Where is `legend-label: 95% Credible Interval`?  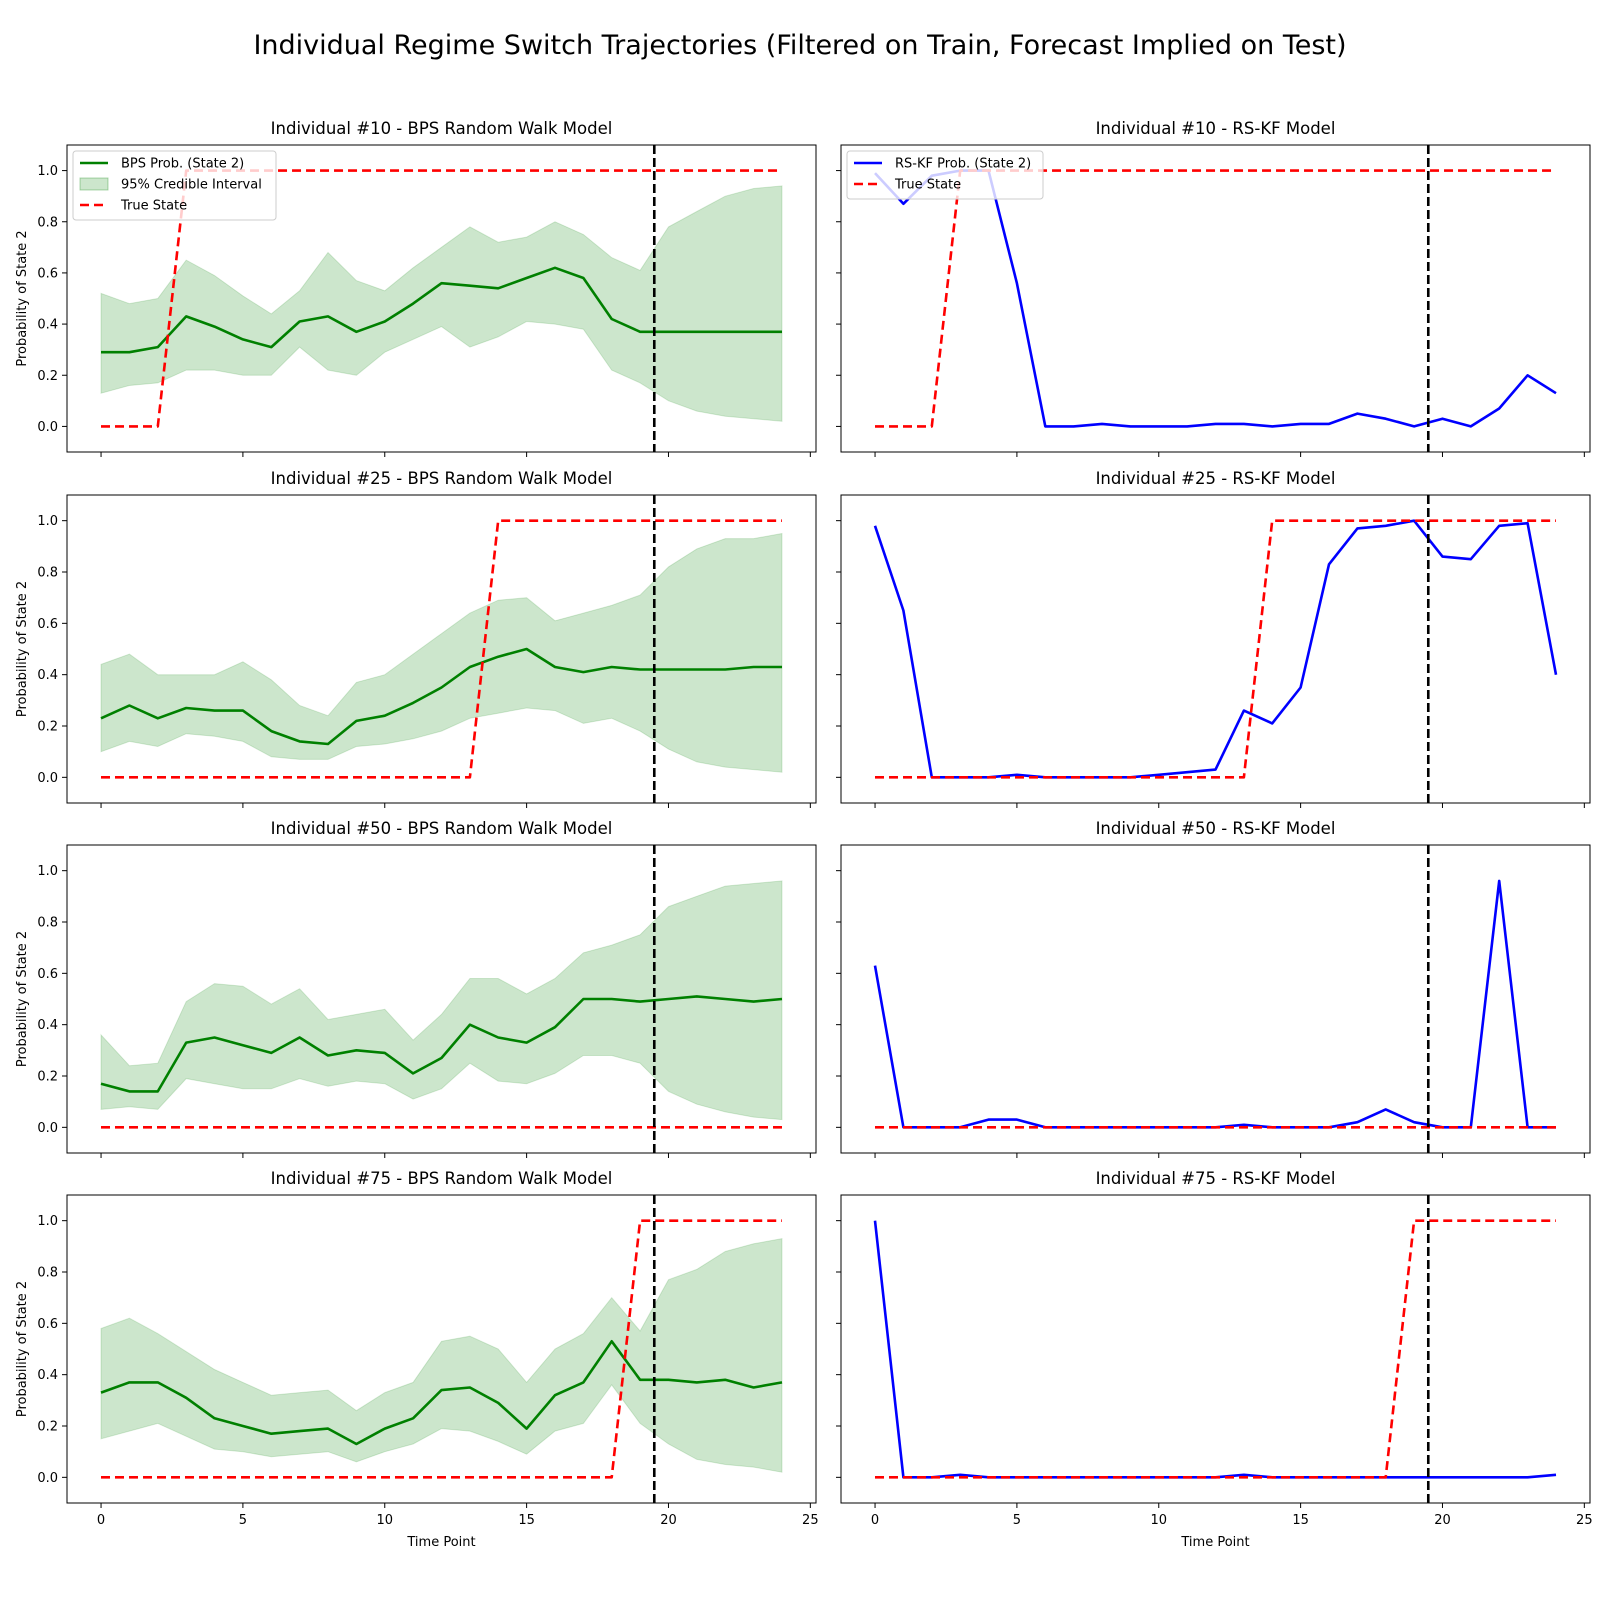 legend-label: 95% Credible Interval is located at coordinates (191, 185).